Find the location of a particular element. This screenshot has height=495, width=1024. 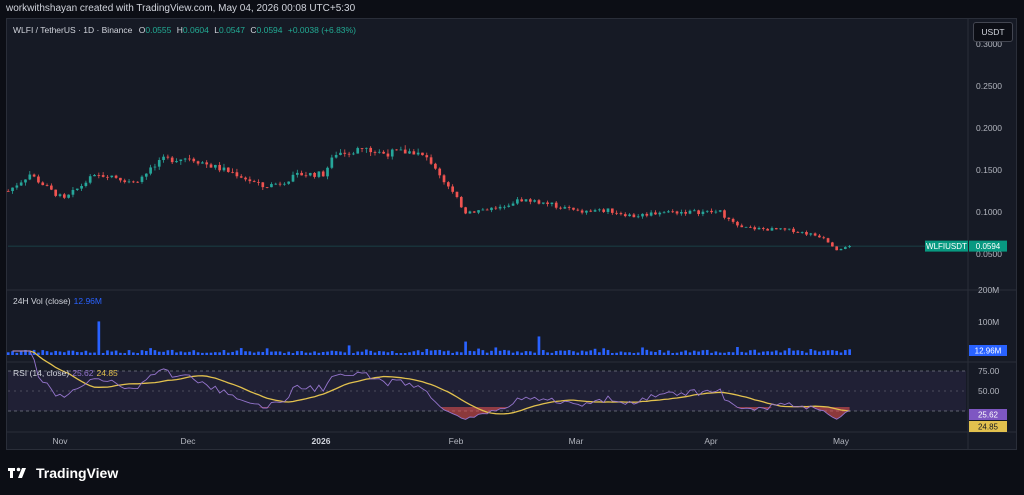

price-tick-0050: 0.0500 is located at coordinates (989, 254).